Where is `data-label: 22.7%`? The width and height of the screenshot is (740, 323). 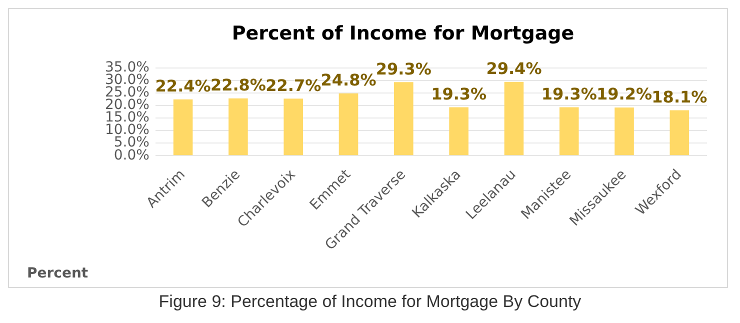
data-label: 22.7% is located at coordinates (294, 85).